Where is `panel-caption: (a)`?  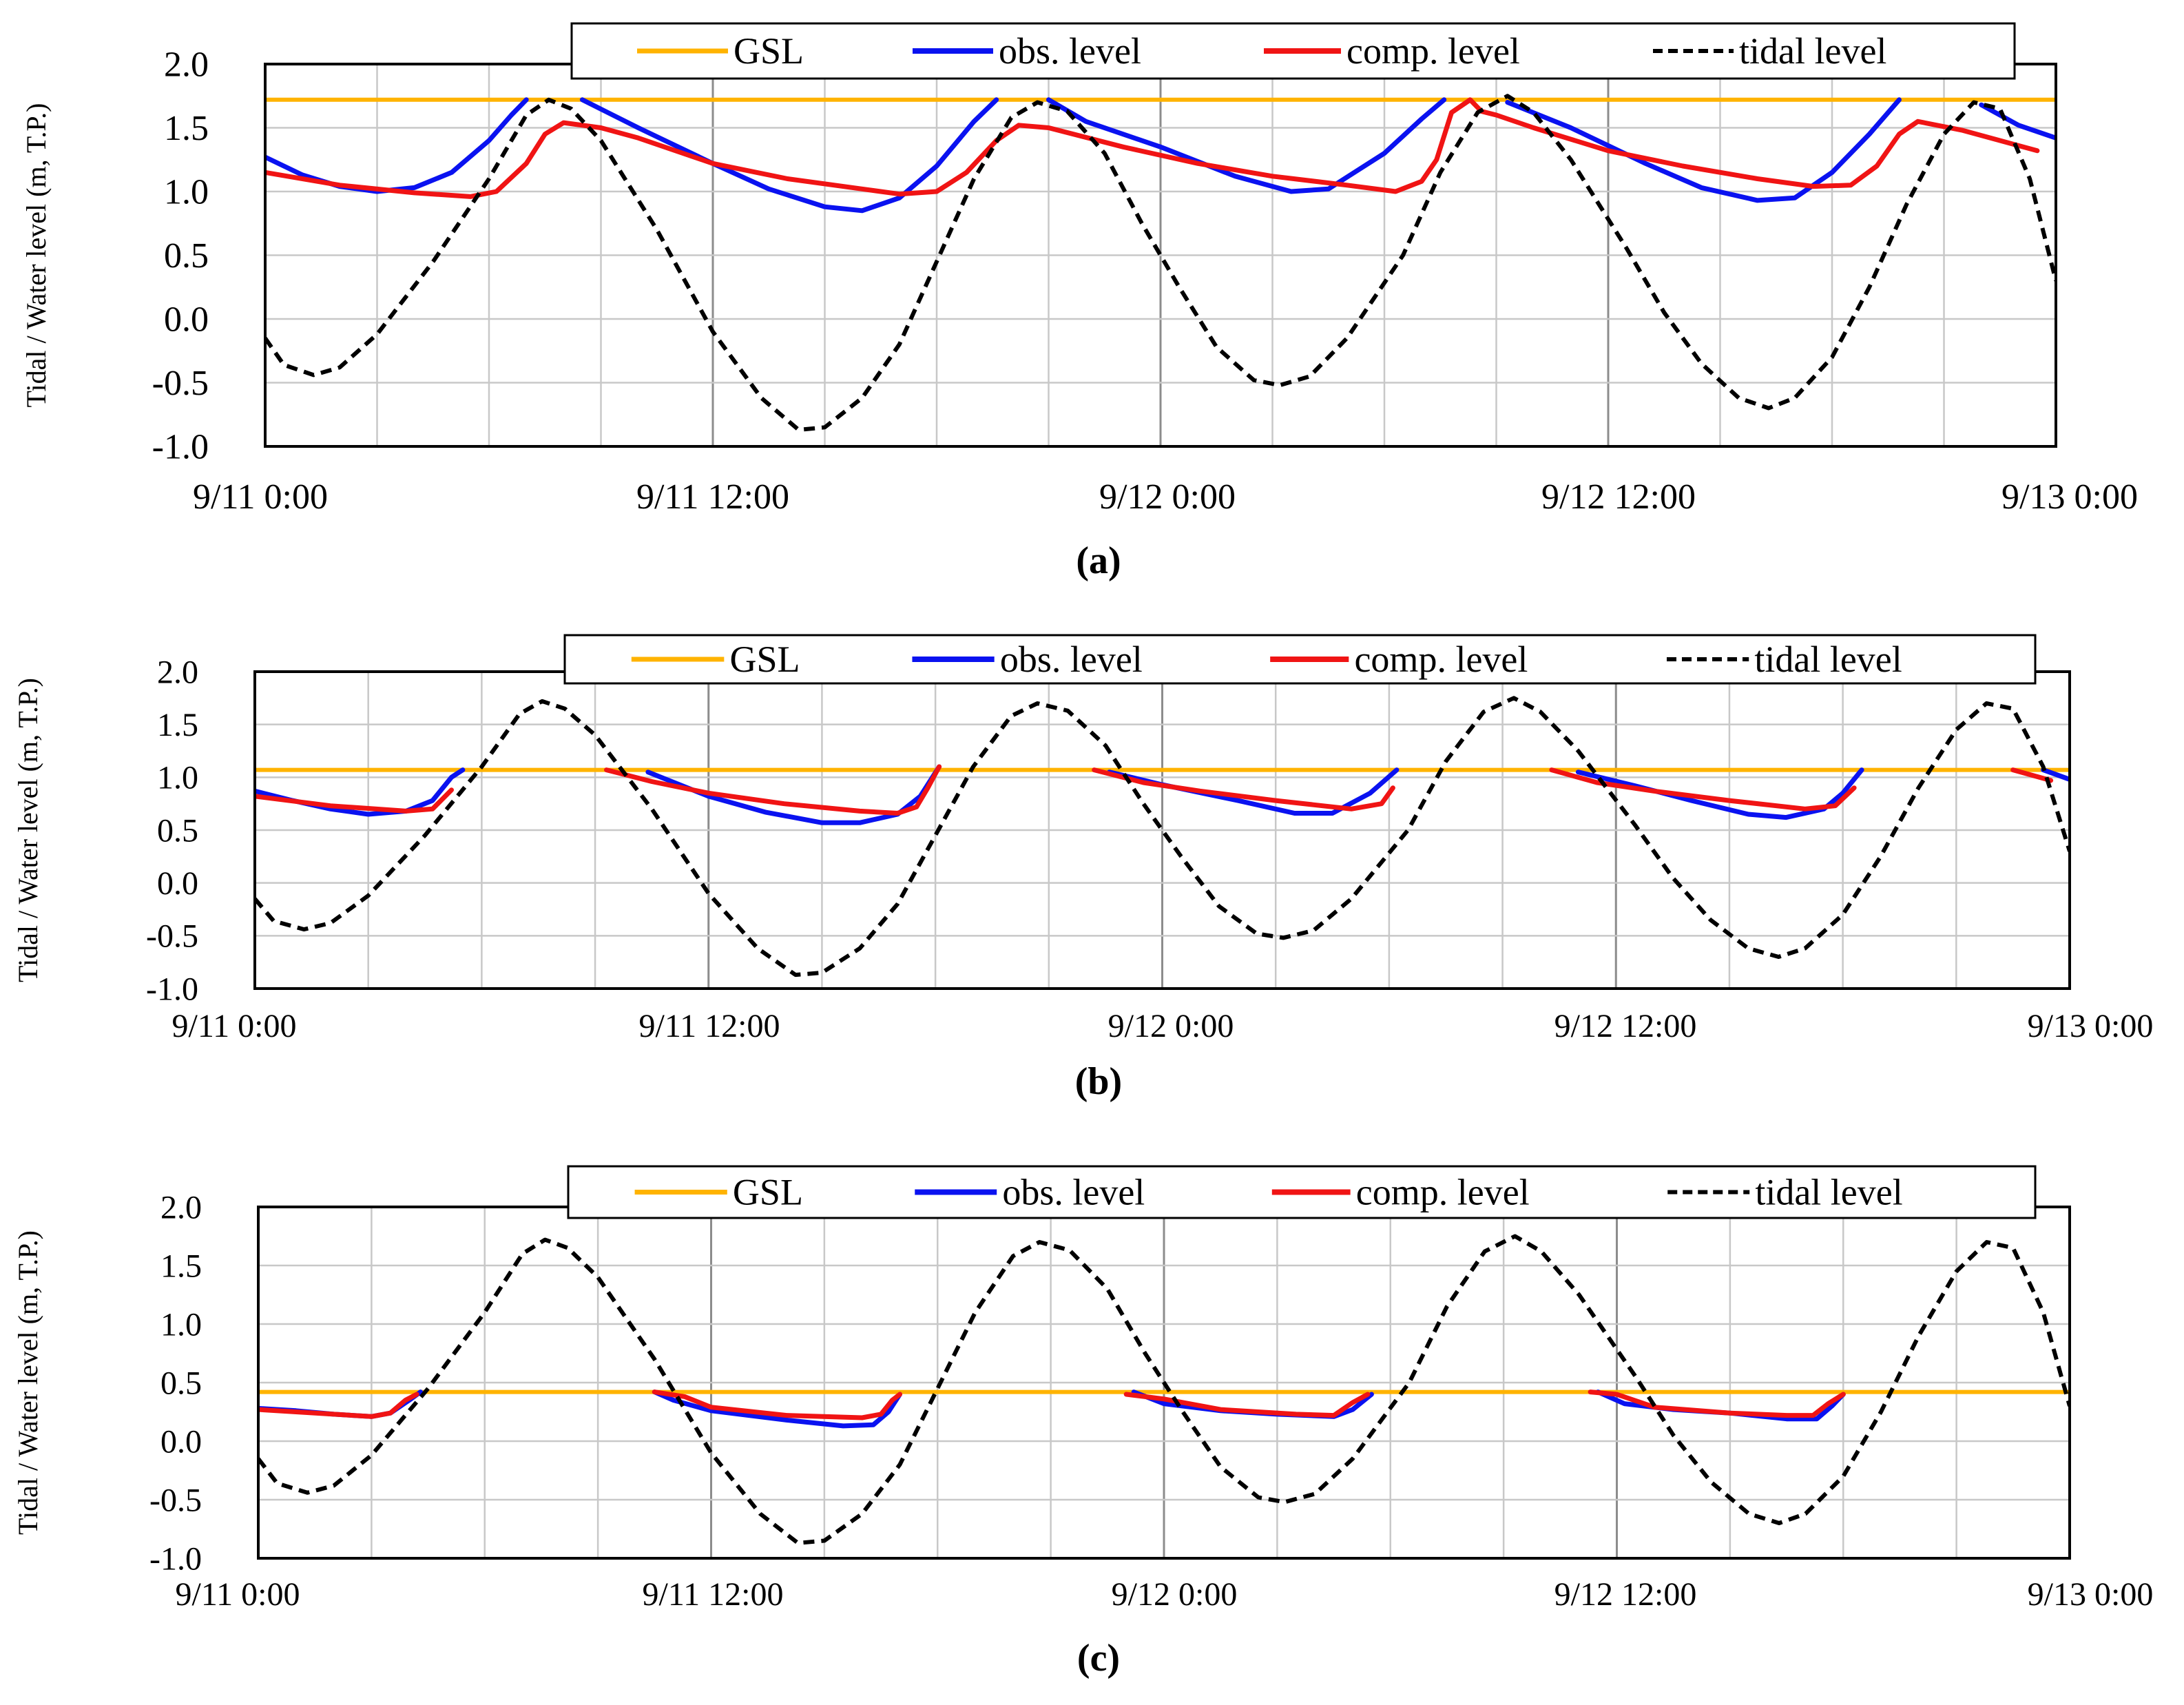
panel-caption: (a) is located at coordinates (1098, 560).